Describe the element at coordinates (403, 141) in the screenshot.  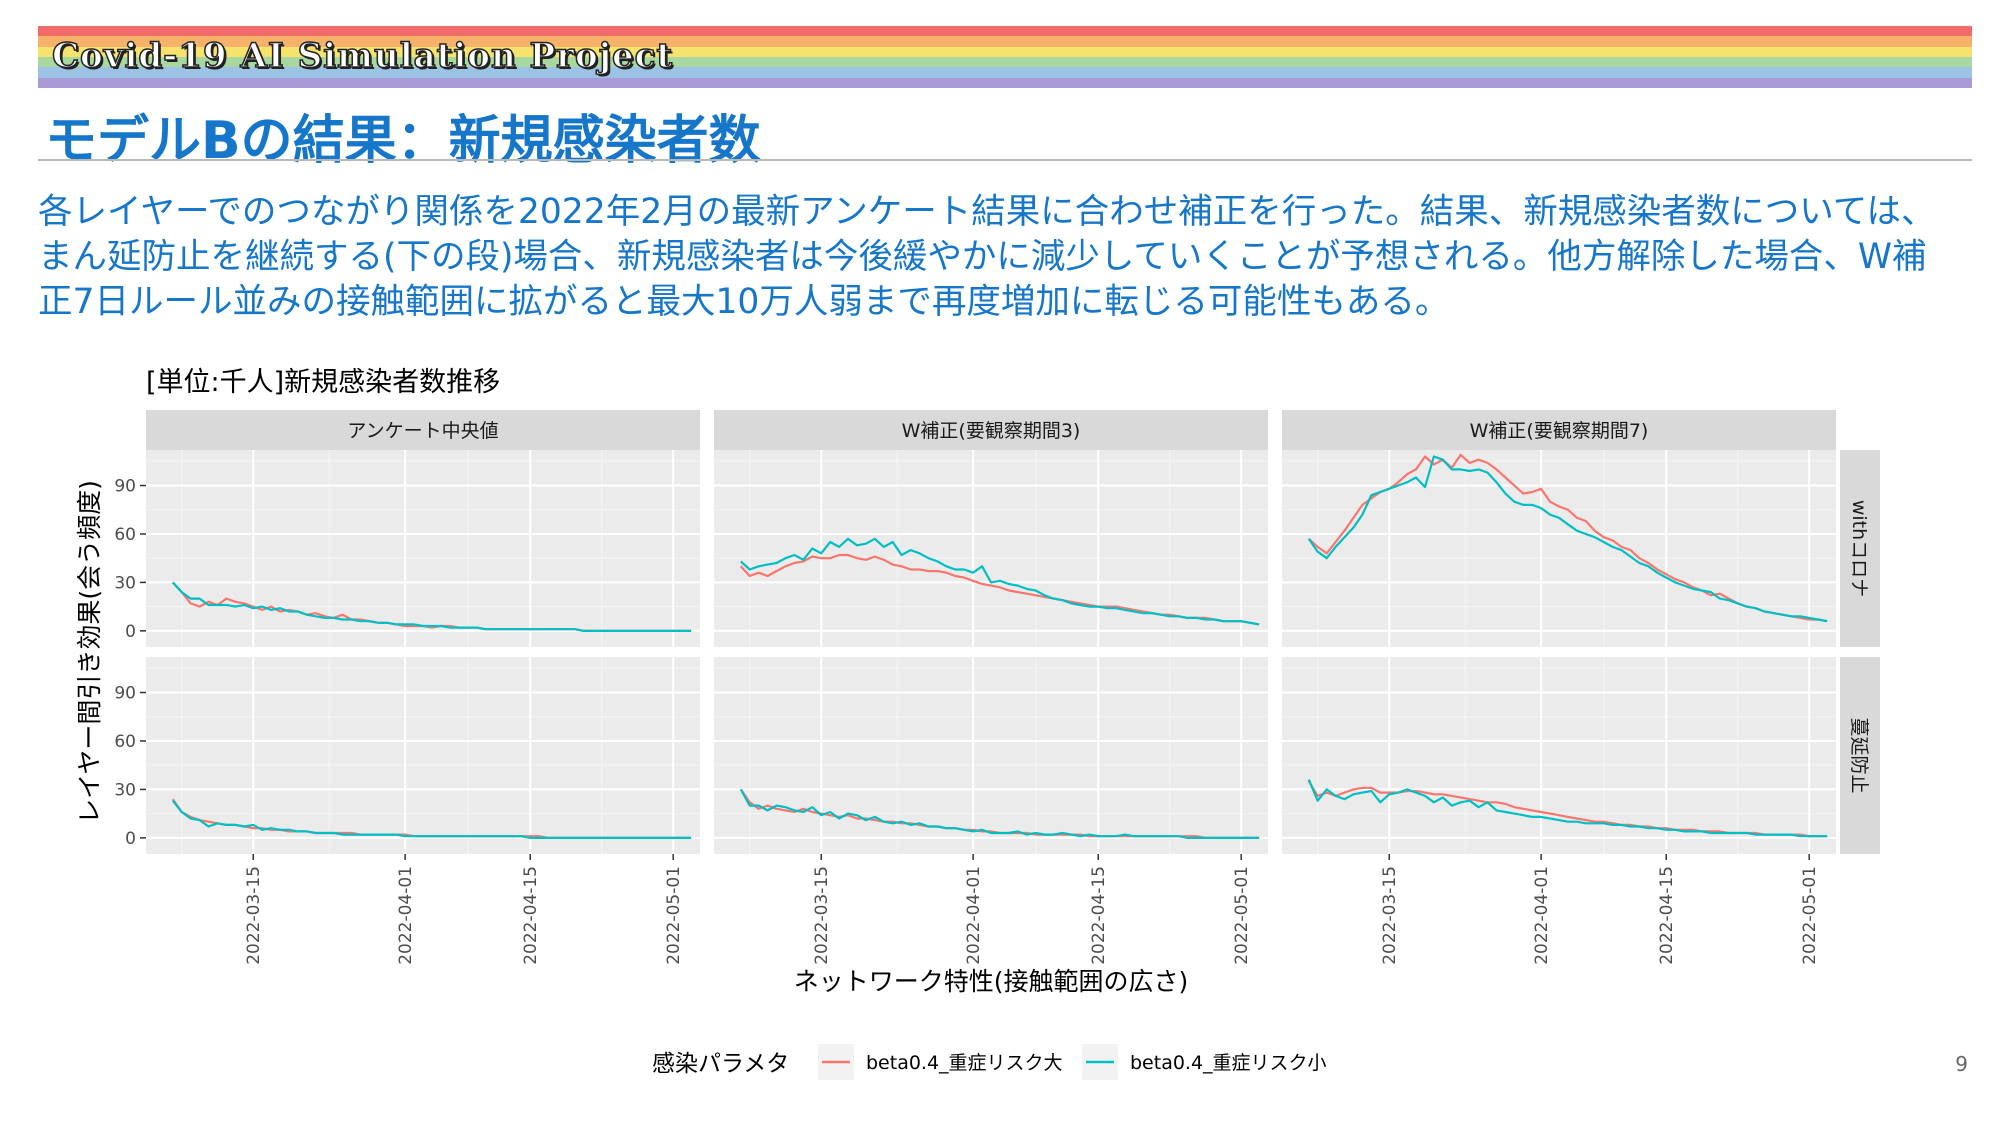
I see `slide-title: モデルBの結果：新規感染者数` at that location.